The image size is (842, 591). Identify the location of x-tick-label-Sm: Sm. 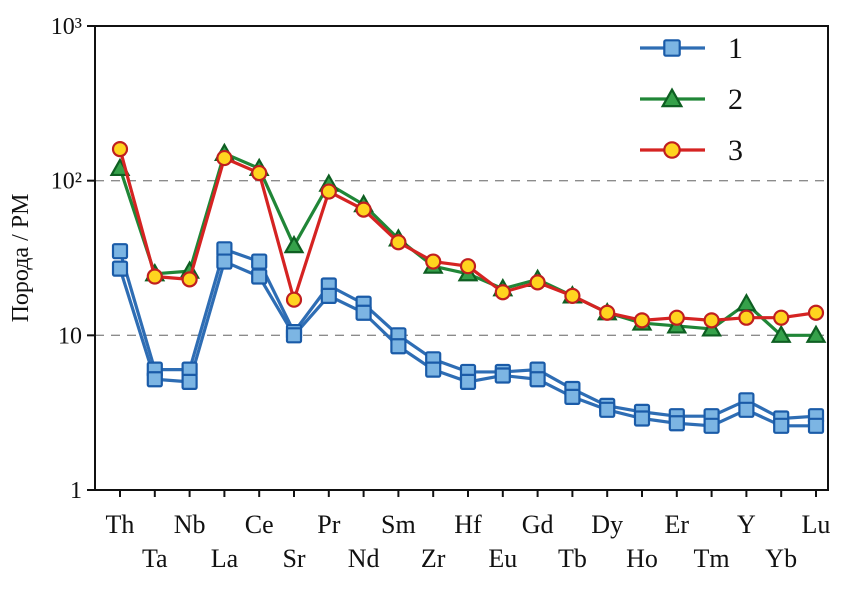
(398, 524).